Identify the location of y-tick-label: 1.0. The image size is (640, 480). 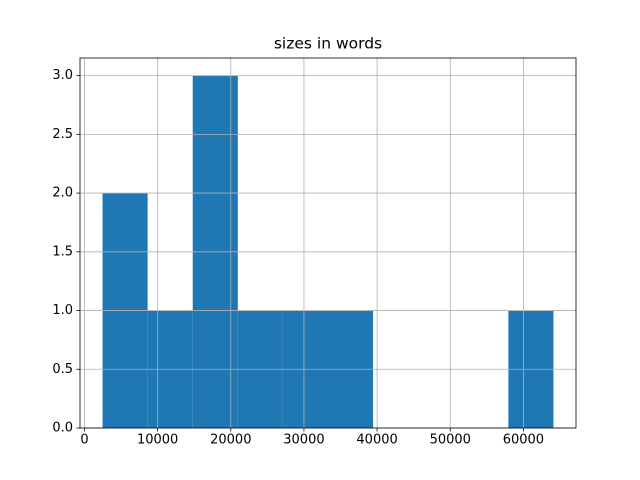
(62, 310).